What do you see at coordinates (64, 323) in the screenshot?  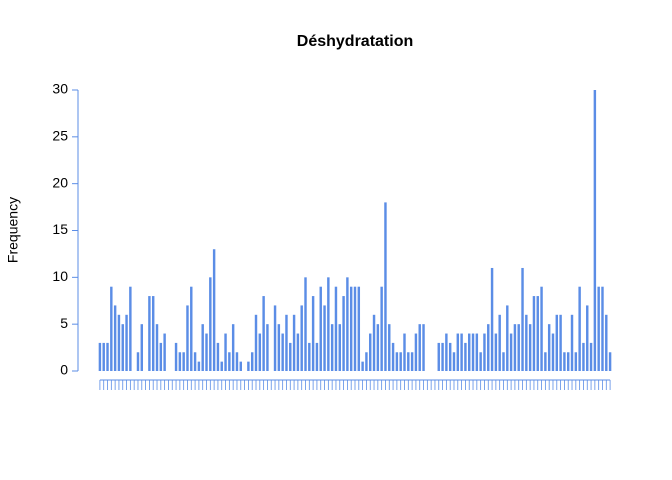 I see `y-tick-label: 5` at bounding box center [64, 323].